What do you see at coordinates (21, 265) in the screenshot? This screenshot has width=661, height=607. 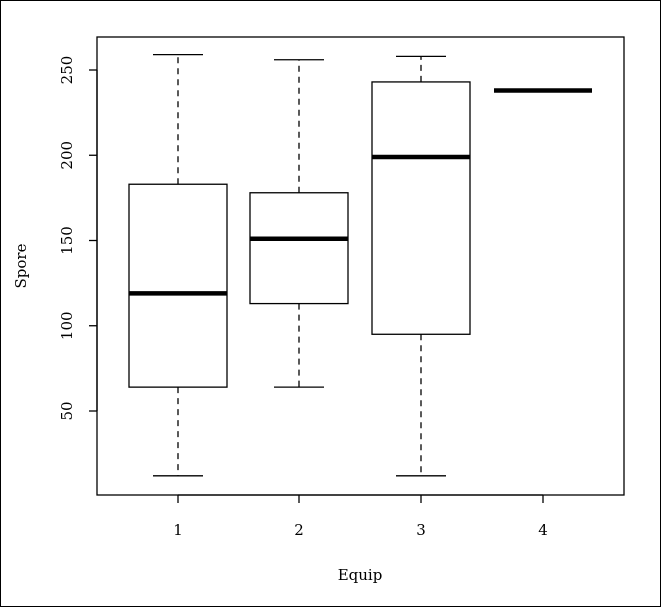 I see `y-axis-label: Spore` at bounding box center [21, 265].